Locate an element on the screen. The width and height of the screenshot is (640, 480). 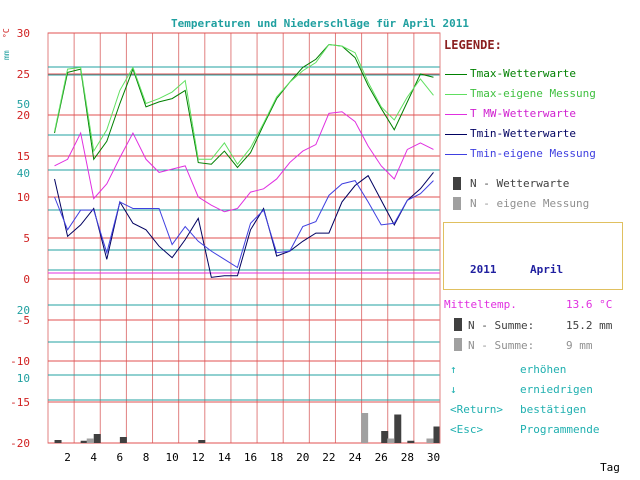
return-key: <Return> is located at coordinates (476, 409).